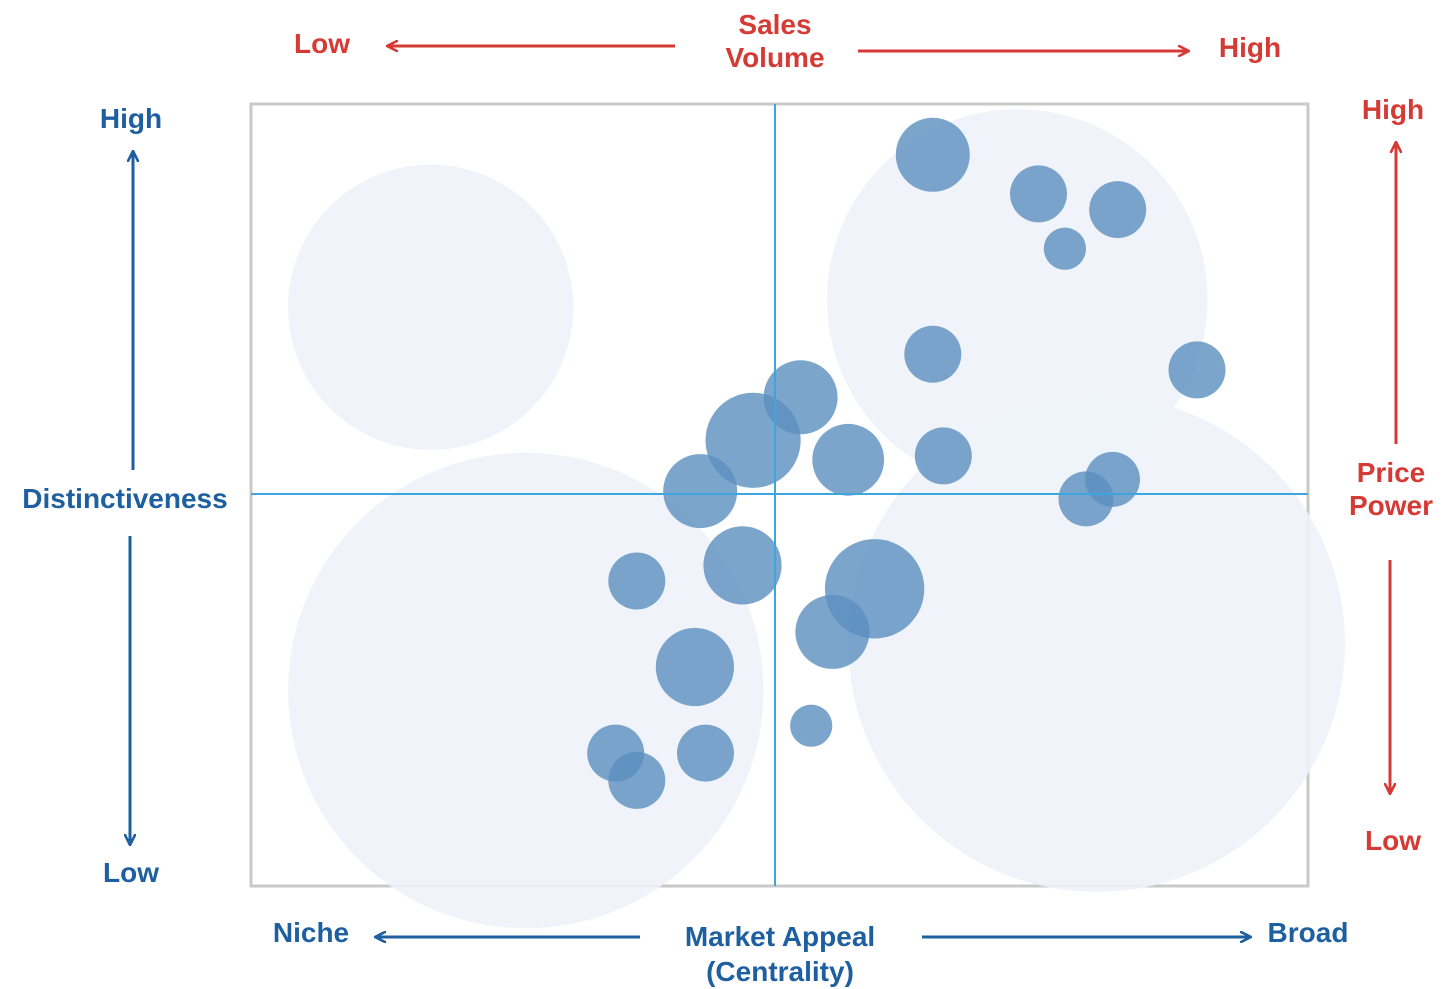  What do you see at coordinates (124, 498) in the screenshot?
I see `distinctiveness-label: Distinctiveness` at bounding box center [124, 498].